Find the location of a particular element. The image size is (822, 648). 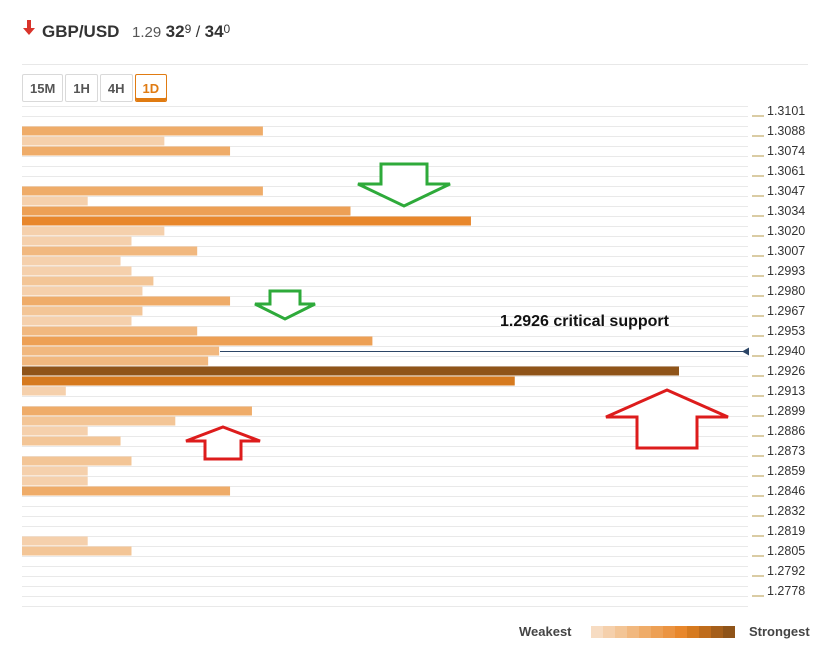

tick-label: 1.2832 is located at coordinates (786, 511).